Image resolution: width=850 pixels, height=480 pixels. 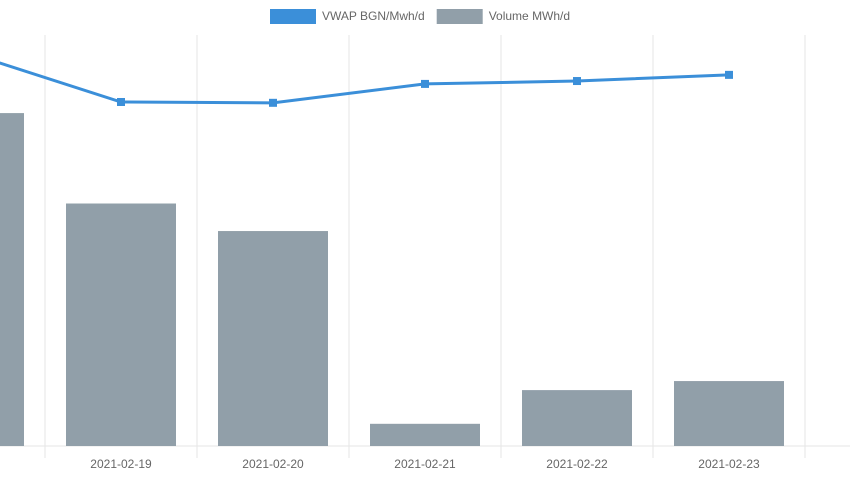 What do you see at coordinates (373, 16) in the screenshot?
I see `legend-label: VWAP BGN/Mwh/d` at bounding box center [373, 16].